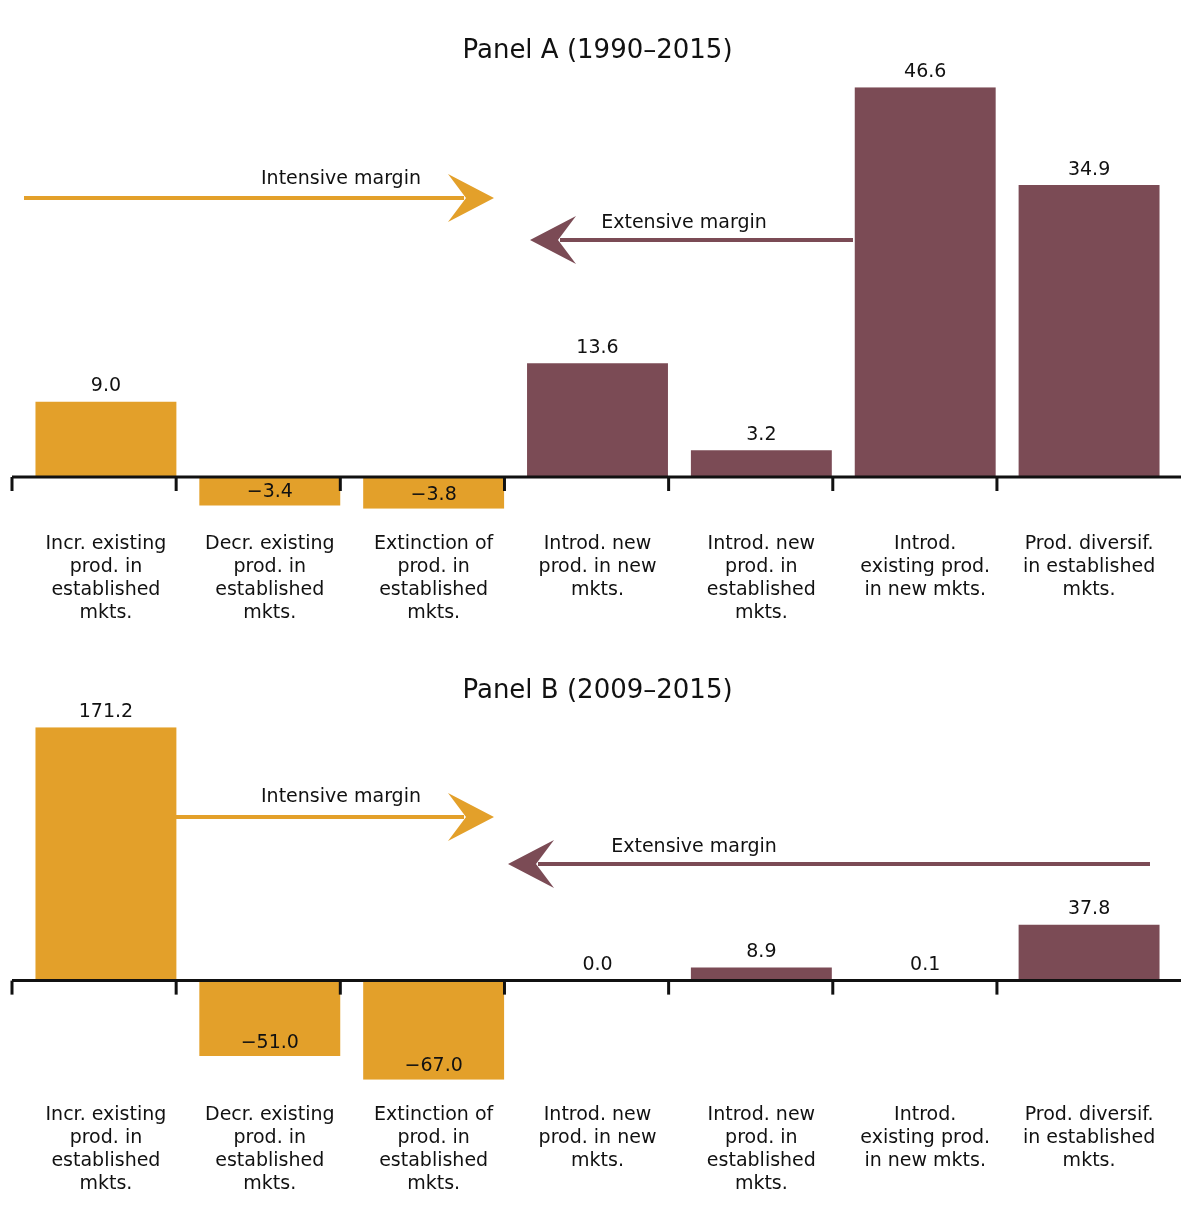  What do you see at coordinates (433, 493) in the screenshot?
I see `data-label: −3.8` at bounding box center [433, 493].